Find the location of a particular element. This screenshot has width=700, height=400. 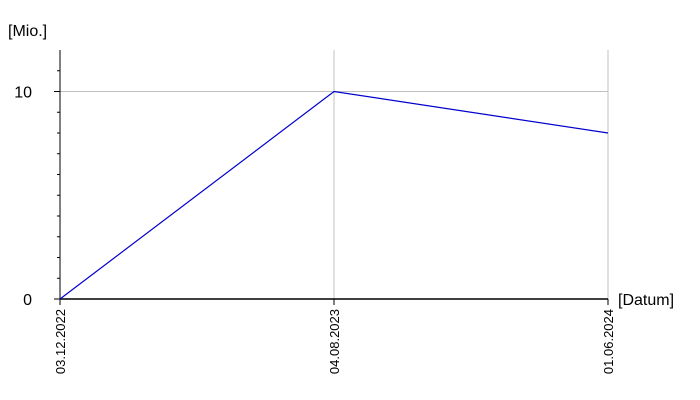

x-tick-label: 04.08.2023 is located at coordinates (334, 341).